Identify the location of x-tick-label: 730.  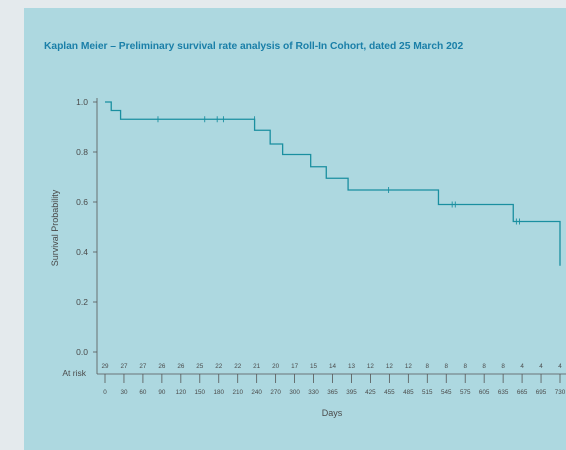
(560, 392).